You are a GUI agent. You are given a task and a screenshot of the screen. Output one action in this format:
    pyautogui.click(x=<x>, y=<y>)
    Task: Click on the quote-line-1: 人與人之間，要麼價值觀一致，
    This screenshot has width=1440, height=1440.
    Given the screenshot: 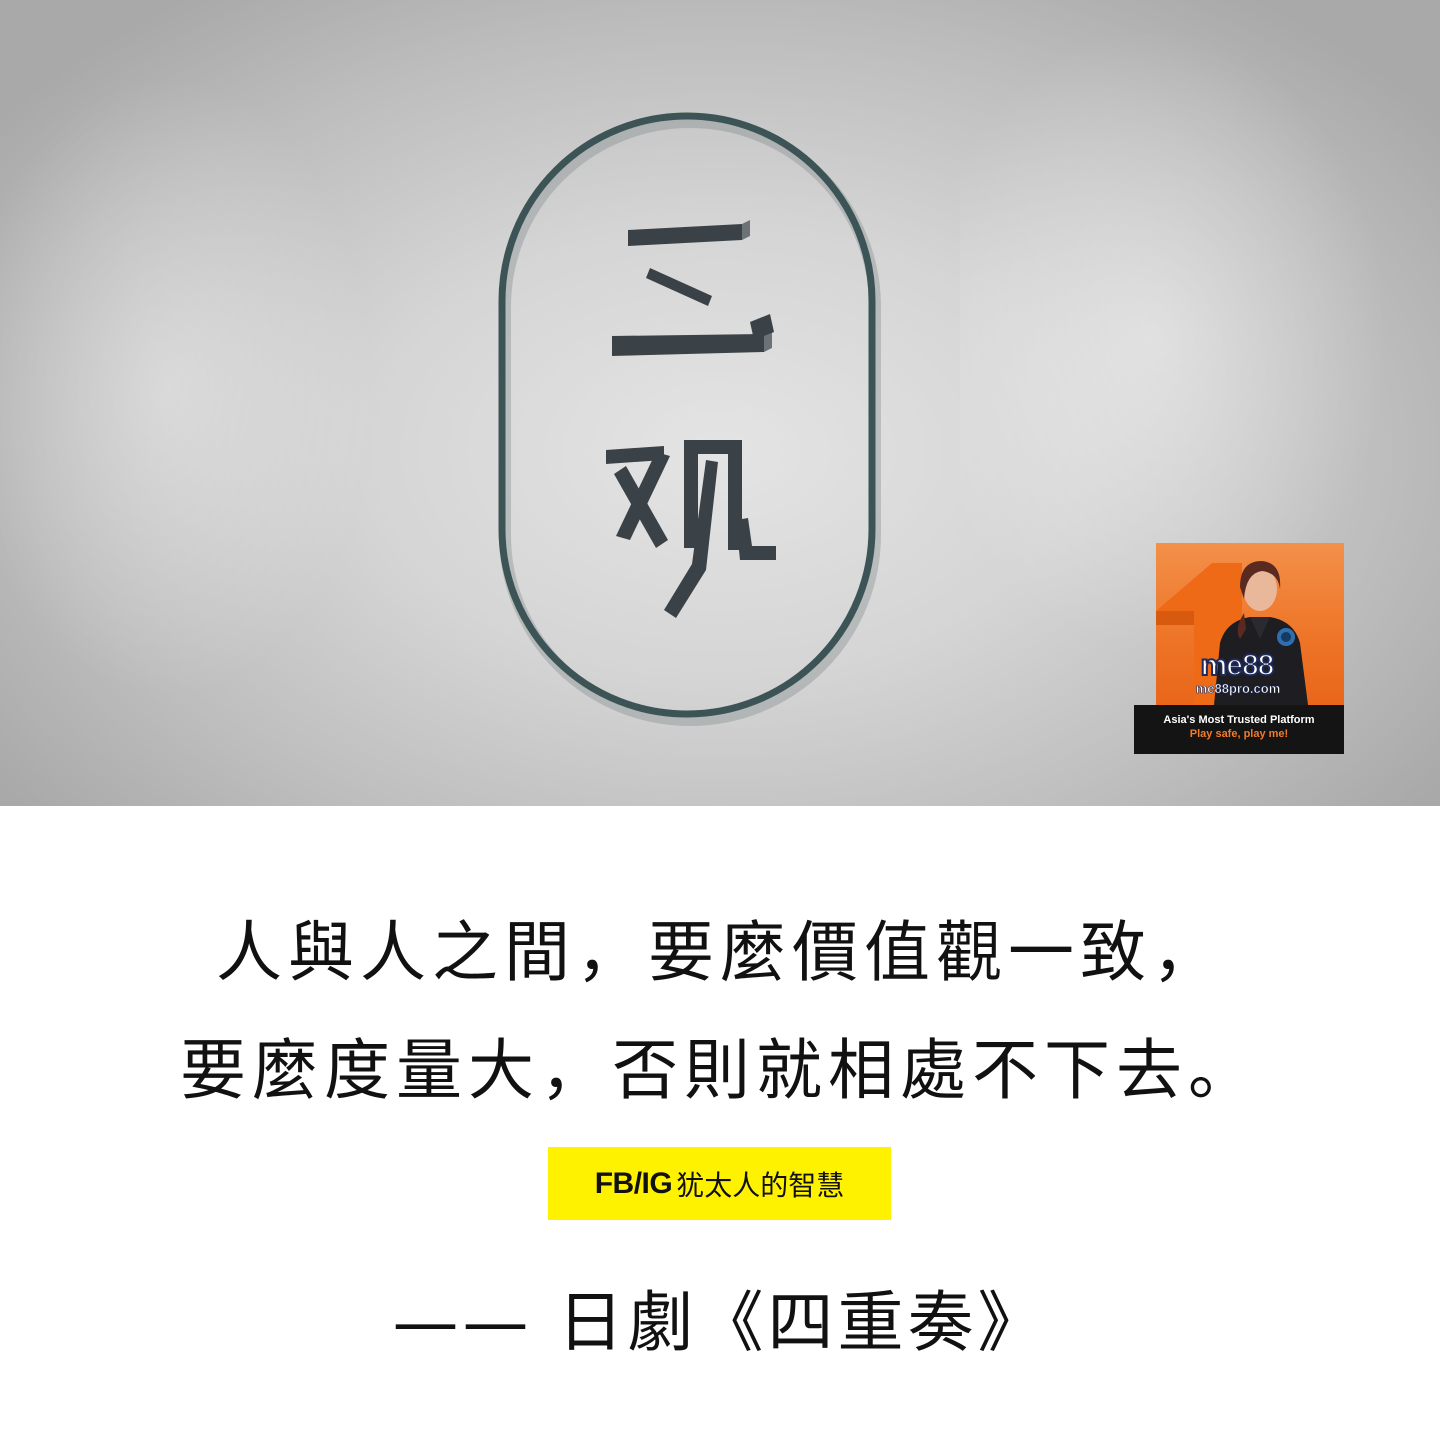 What is the action you would take?
    pyautogui.click(x=720, y=952)
    